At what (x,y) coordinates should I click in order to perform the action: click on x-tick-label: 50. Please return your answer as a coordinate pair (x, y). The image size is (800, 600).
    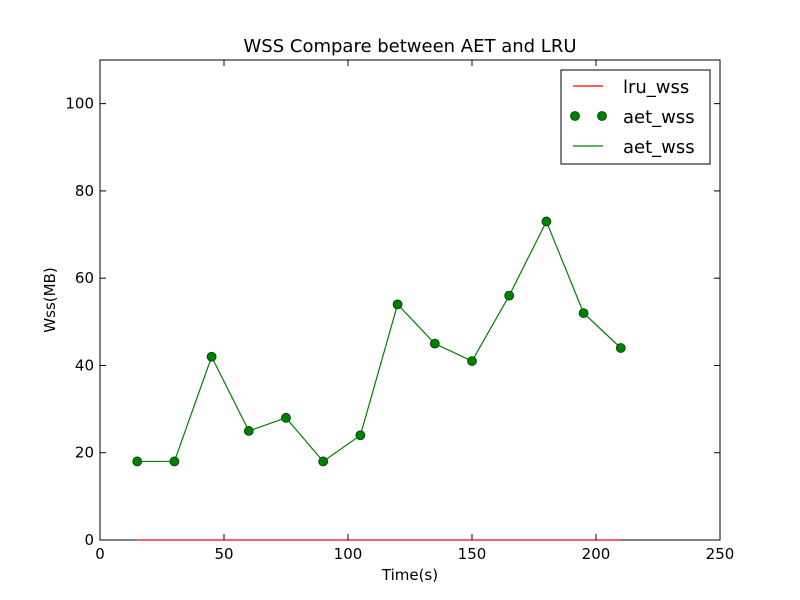
    Looking at the image, I should click on (223, 554).